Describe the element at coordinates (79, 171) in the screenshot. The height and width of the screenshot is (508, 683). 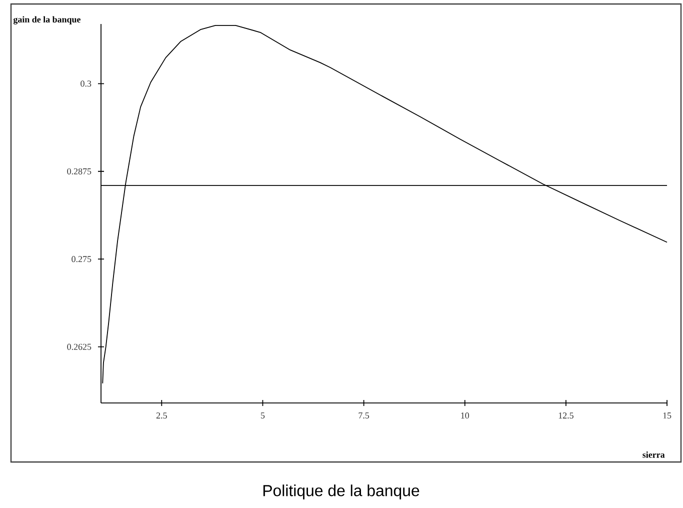
I see `y-tick-label: 0.2875` at that location.